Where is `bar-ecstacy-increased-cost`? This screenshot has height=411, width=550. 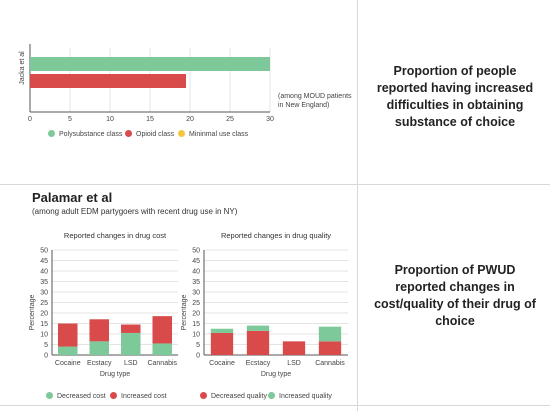
bar-ecstacy-increased-cost is located at coordinates (99, 330).